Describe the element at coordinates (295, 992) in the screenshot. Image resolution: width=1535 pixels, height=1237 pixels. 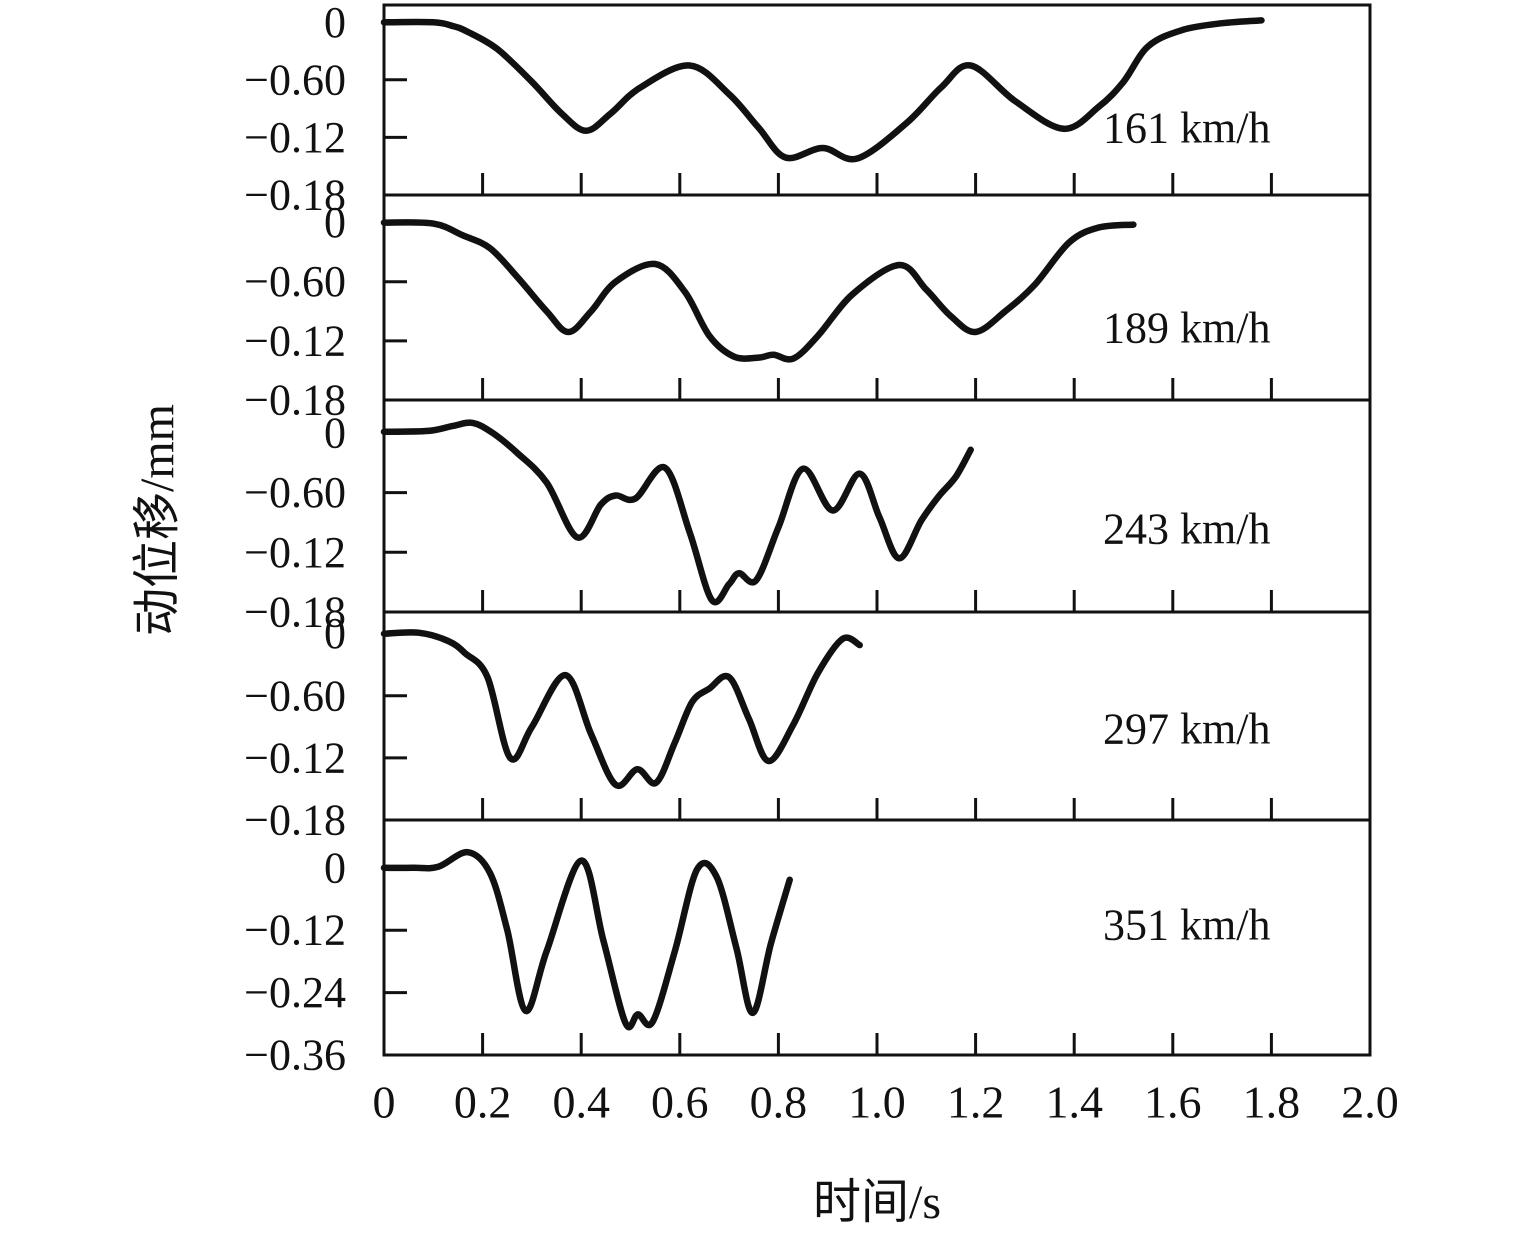
I see `y-tick-label: −0.24` at that location.